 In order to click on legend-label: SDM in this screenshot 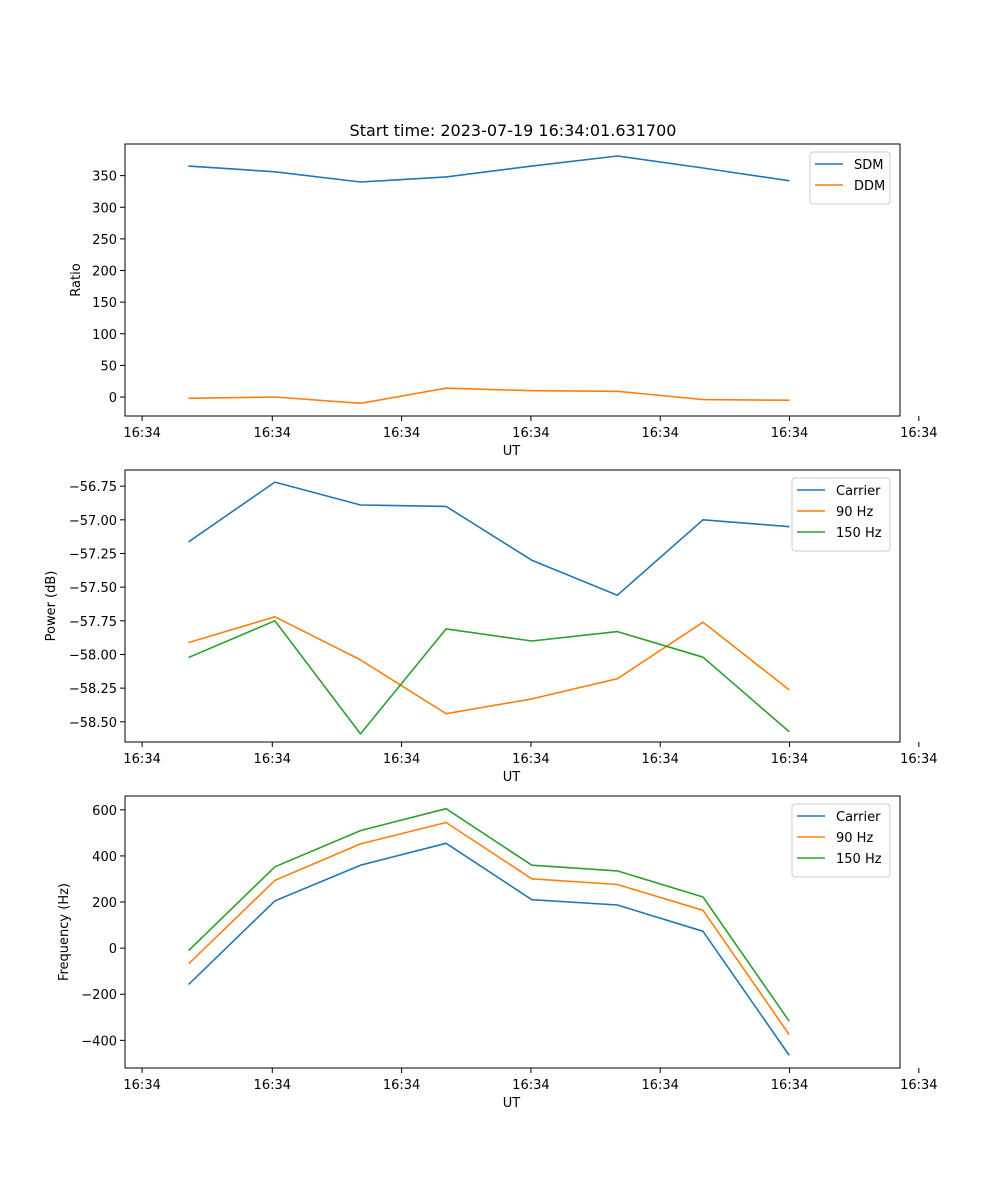, I will do `click(868, 165)`.